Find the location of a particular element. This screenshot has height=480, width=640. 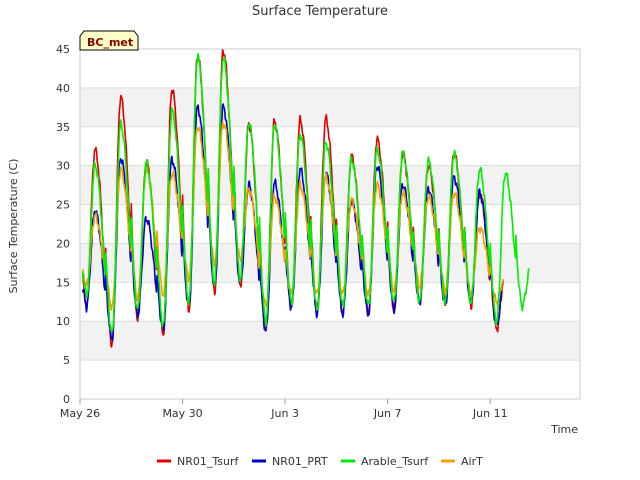

x-axis-ticks: May 26 May 30 Jun 3 Jun 7 Jun 11 is located at coordinates (284, 409).